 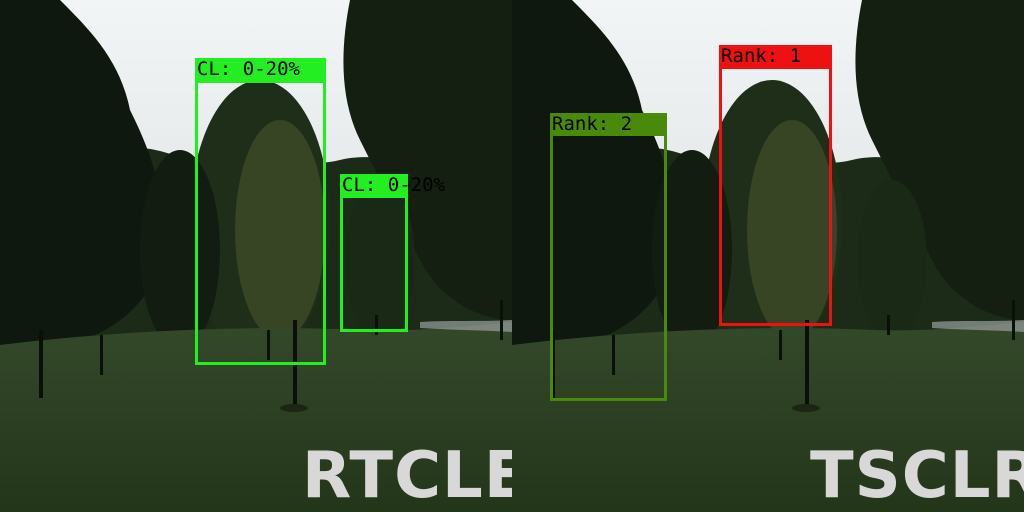 What do you see at coordinates (592, 124) in the screenshot?
I see `rank-label-text-2: Rank: 2` at bounding box center [592, 124].